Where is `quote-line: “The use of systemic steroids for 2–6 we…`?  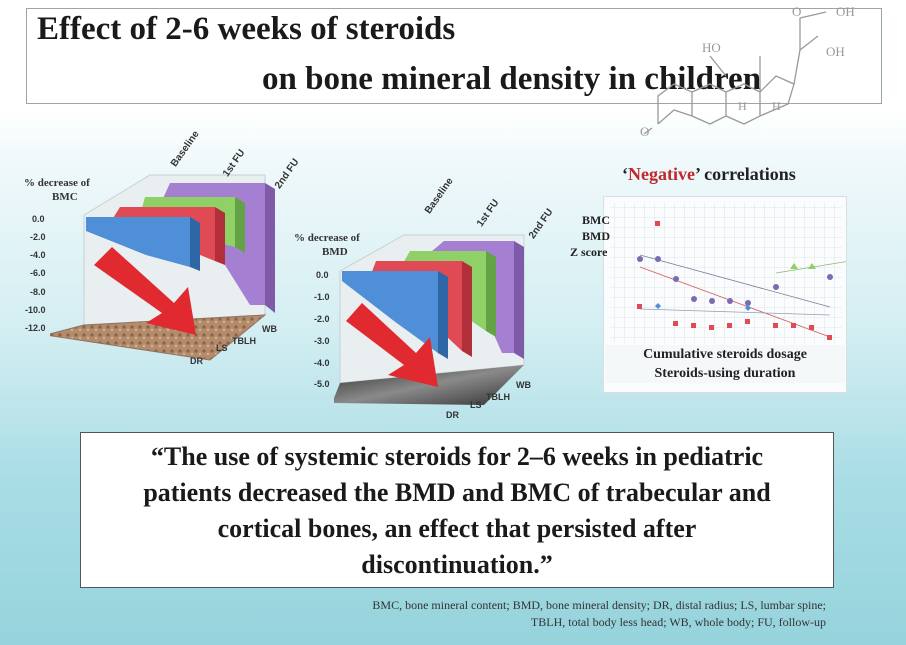 quote-line: “The use of systemic steroids for 2–6 we… is located at coordinates (457, 456).